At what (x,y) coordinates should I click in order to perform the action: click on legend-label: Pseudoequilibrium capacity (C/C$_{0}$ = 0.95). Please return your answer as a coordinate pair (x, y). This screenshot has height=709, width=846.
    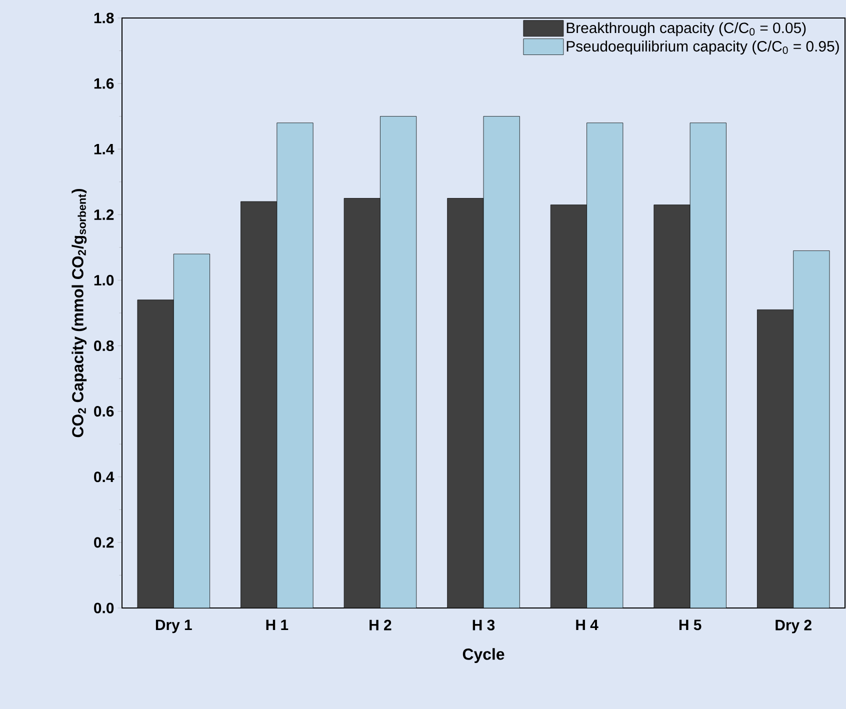
    Looking at the image, I should click on (702, 47).